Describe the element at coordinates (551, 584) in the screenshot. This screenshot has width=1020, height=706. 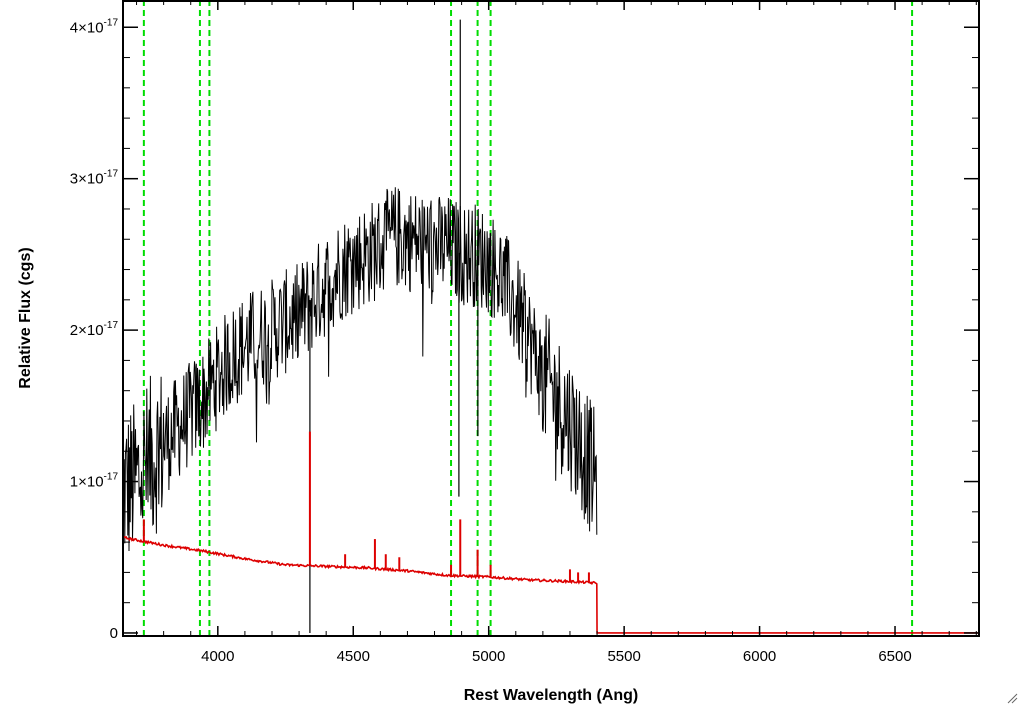
I see `model-spectrum-line` at that location.